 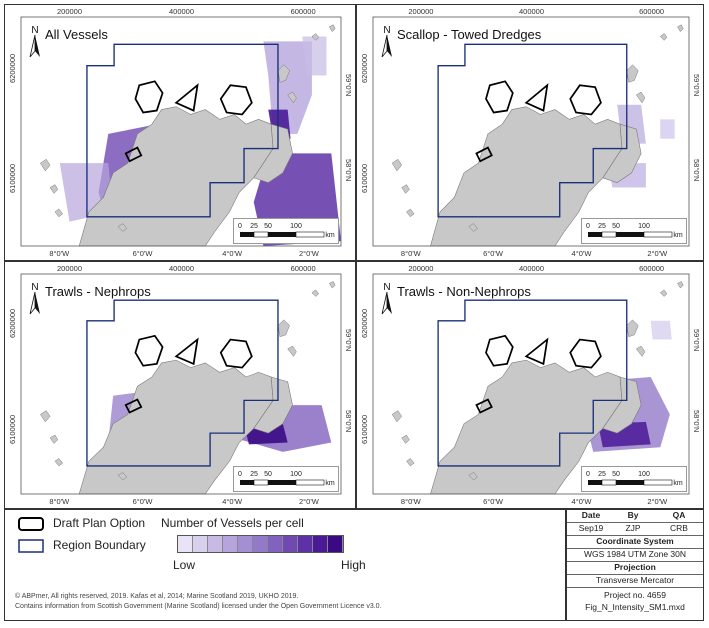 I want to click on project-number: Project no. 4659, so click(x=635, y=595).